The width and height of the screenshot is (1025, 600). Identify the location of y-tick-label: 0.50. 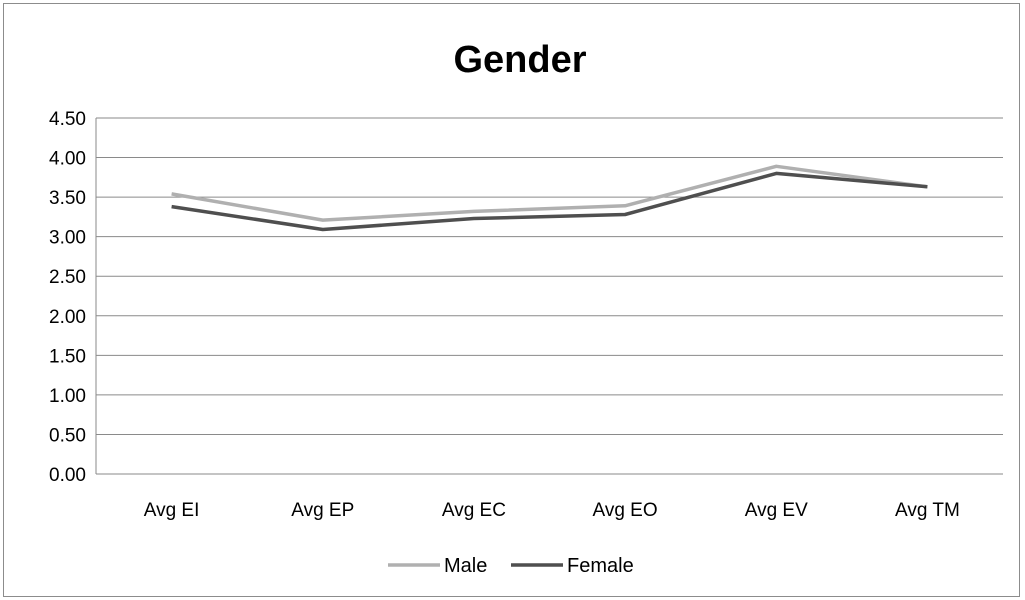
(67, 435).